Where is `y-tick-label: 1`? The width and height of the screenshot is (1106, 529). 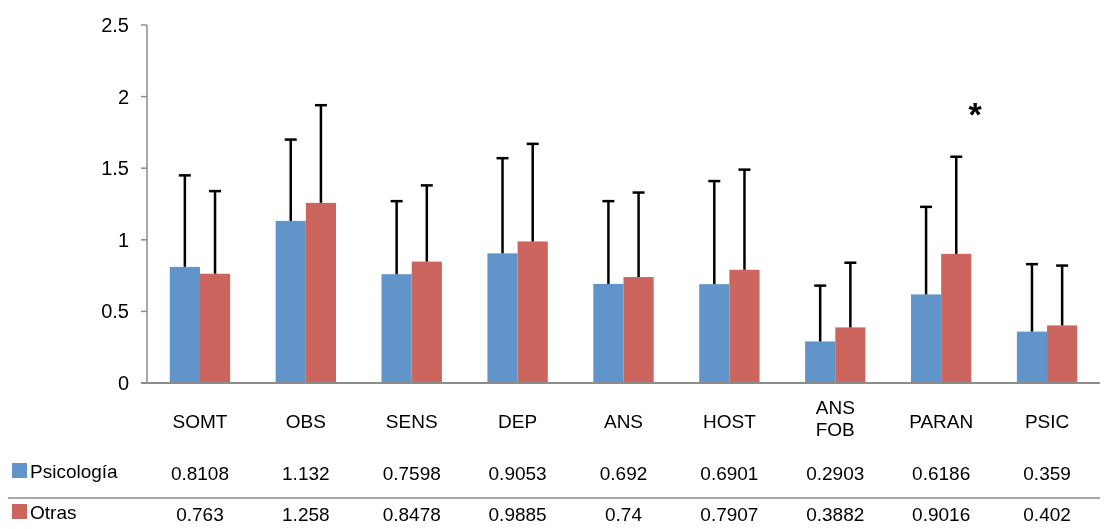 y-tick-label: 1 is located at coordinates (123, 239).